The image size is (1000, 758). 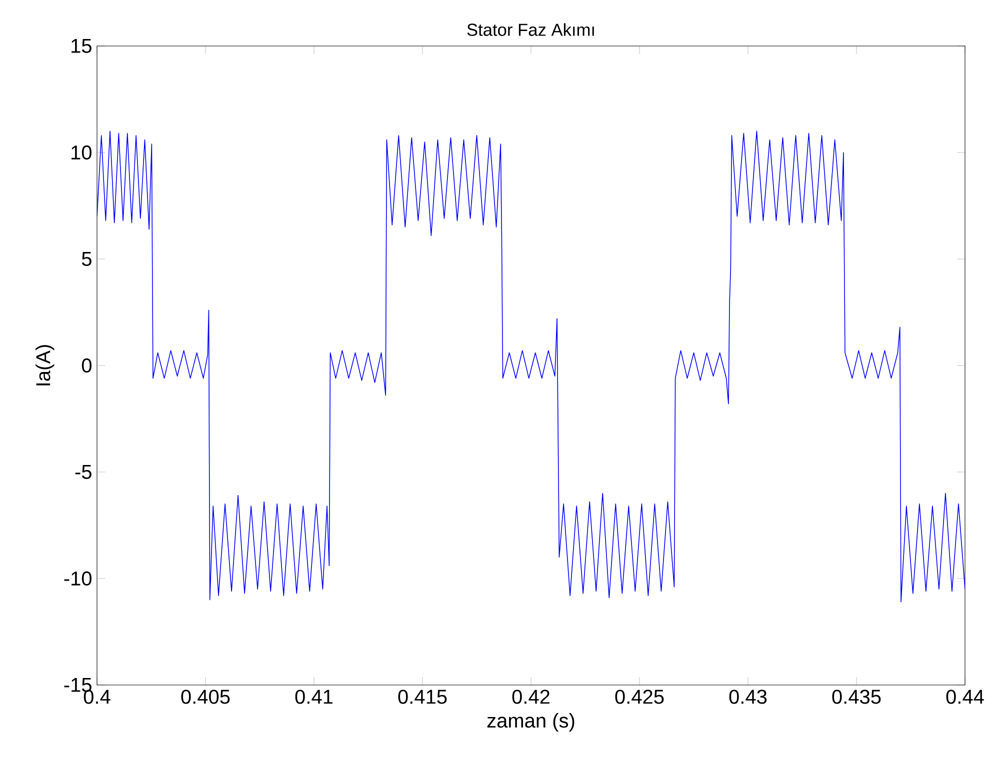 What do you see at coordinates (639, 697) in the screenshot?
I see `x-tick-label: 0.425` at bounding box center [639, 697].